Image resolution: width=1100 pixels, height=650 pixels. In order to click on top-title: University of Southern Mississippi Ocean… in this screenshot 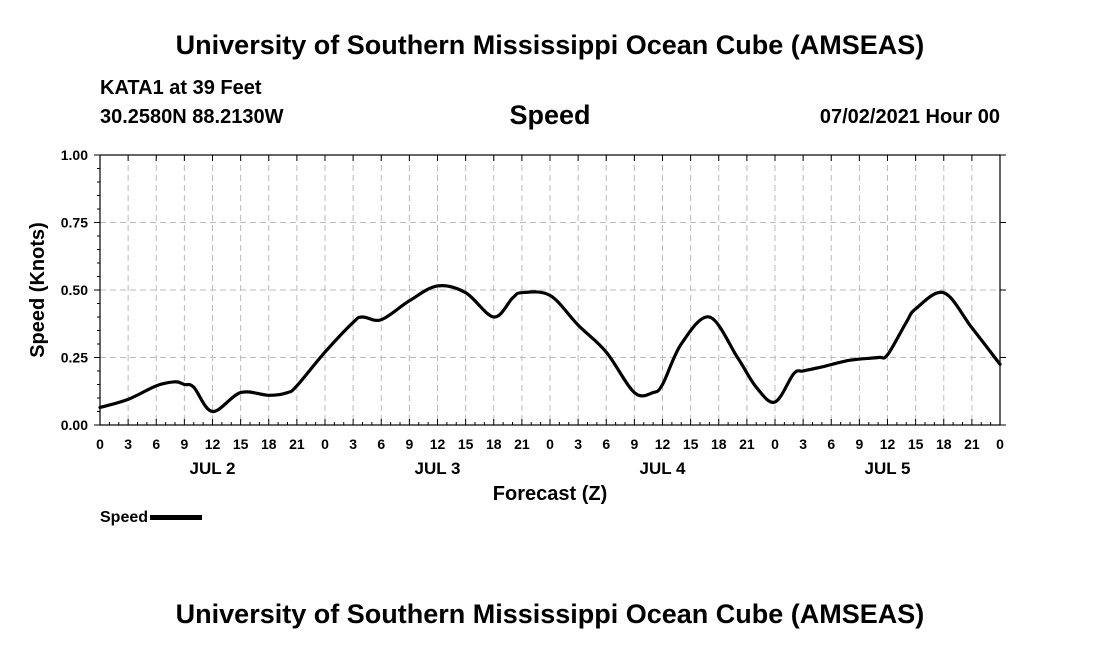, I will do `click(550, 45)`.